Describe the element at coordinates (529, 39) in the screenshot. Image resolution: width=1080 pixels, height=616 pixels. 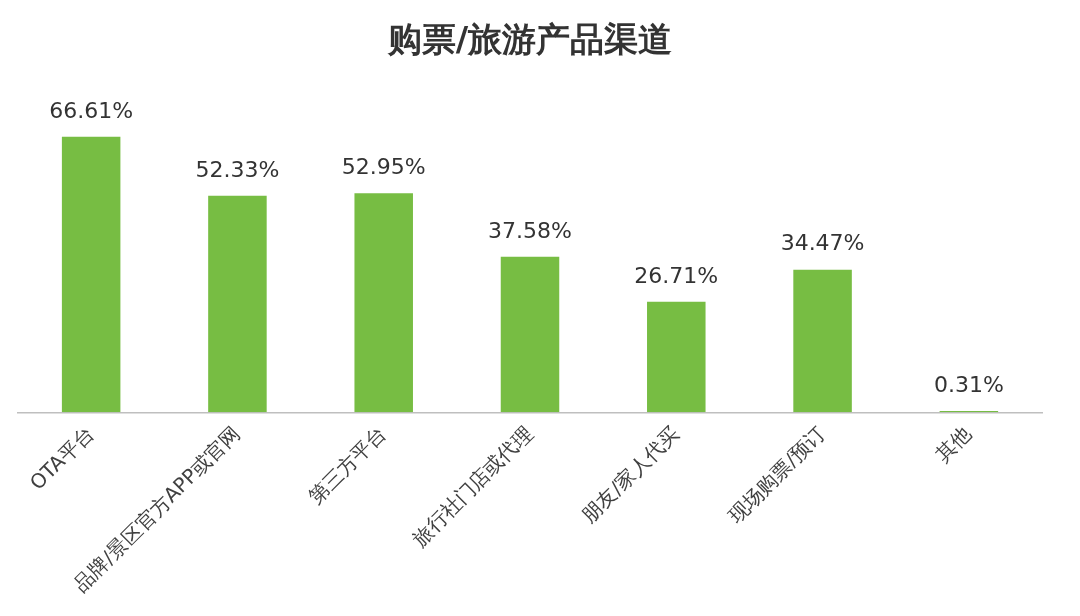
I see `chart-title: 购票/旅游产品渠道` at that location.